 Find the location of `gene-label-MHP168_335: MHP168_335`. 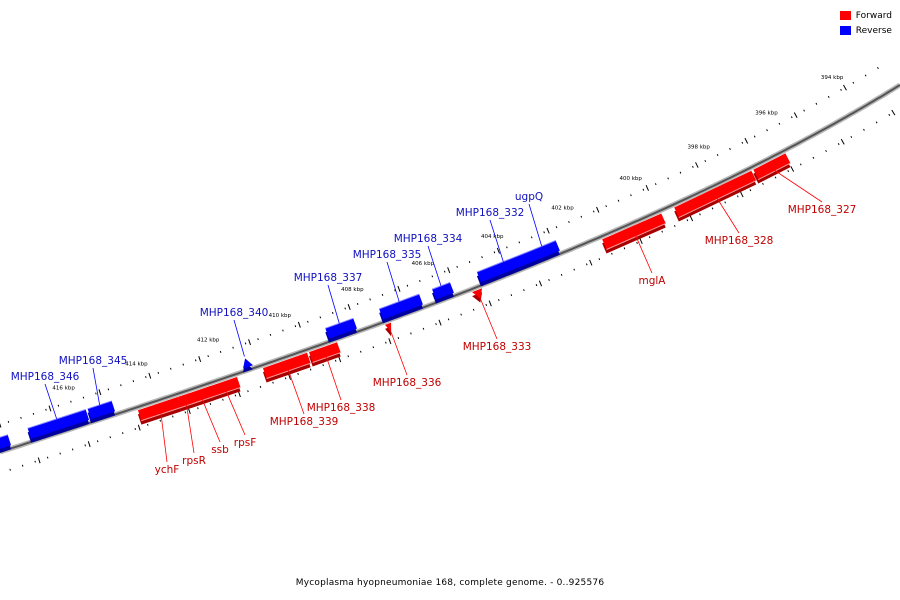

gene-label-MHP168_335: MHP168_335 is located at coordinates (387, 255).